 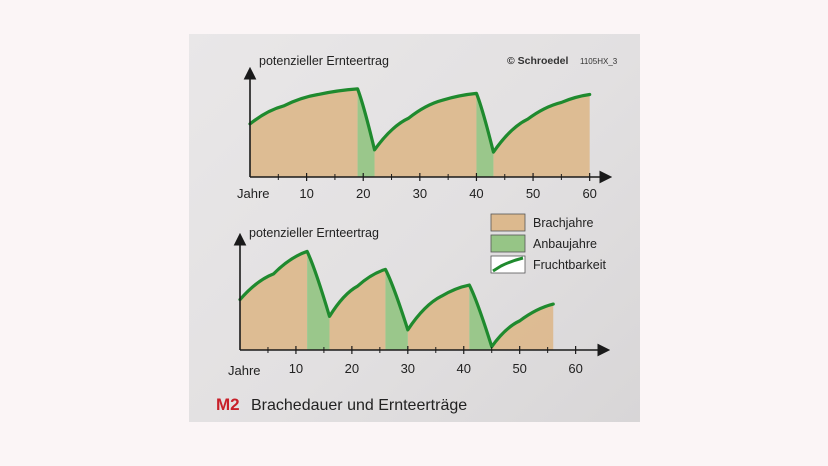 What do you see at coordinates (538, 61) in the screenshot?
I see `copyright-label: © Schroedel` at bounding box center [538, 61].